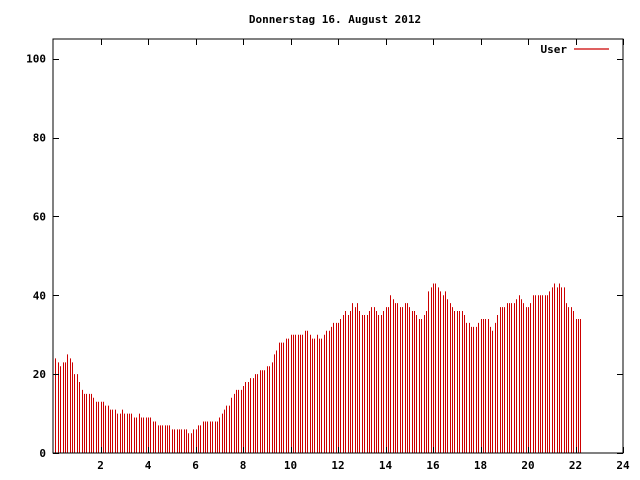 The image size is (640, 480). What do you see at coordinates (42, 453) in the screenshot?
I see `y-tick-label: 0` at bounding box center [42, 453].